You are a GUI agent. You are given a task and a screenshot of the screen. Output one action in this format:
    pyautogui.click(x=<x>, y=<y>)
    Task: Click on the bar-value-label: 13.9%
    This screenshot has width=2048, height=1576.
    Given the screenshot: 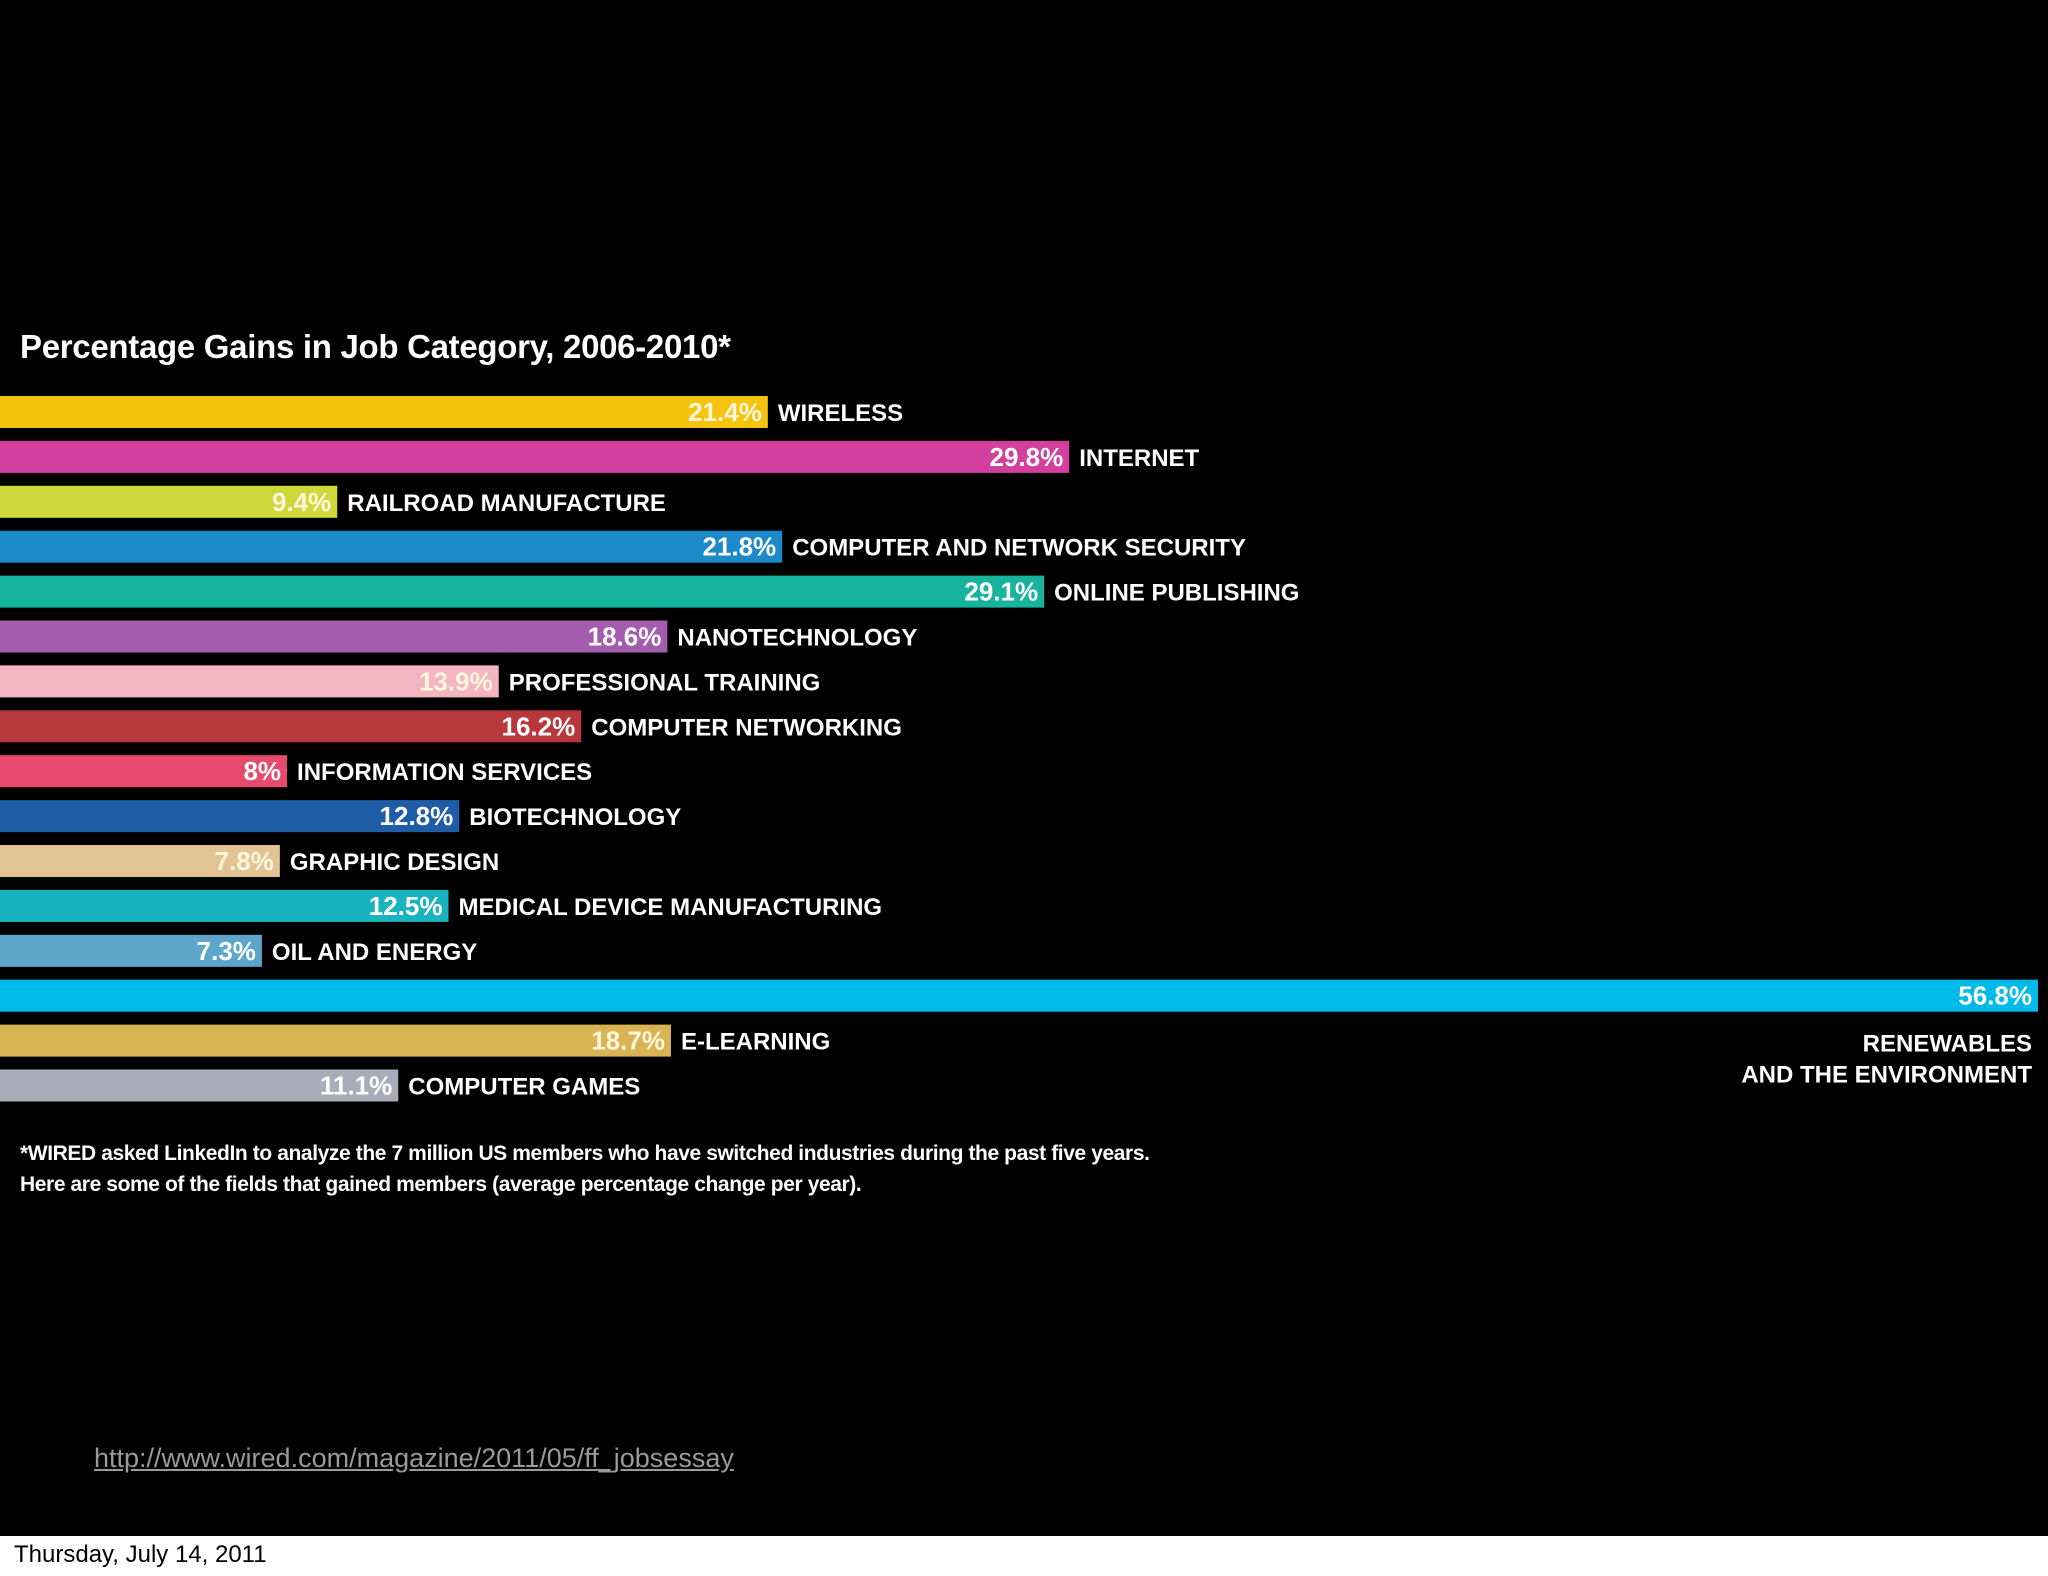 What is the action you would take?
    pyautogui.click(x=456, y=681)
    